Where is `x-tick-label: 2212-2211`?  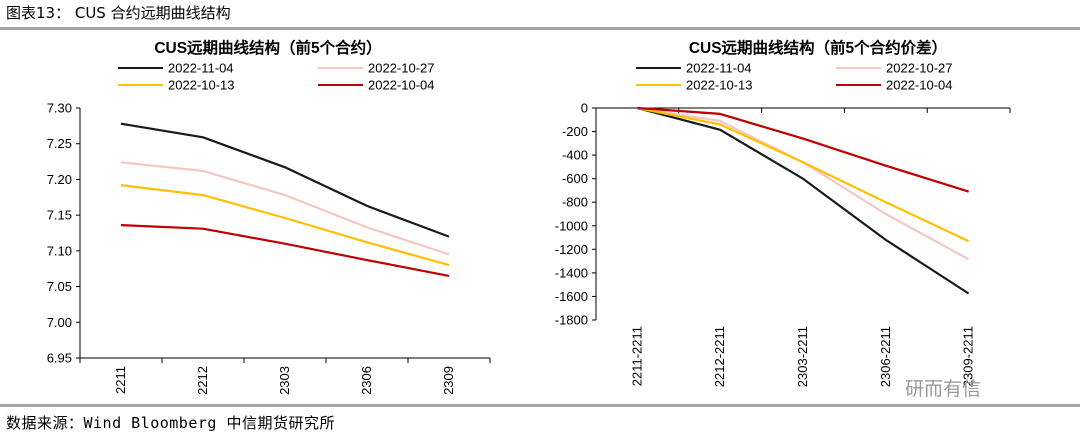
x-tick-label: 2212-2211 is located at coordinates (719, 356).